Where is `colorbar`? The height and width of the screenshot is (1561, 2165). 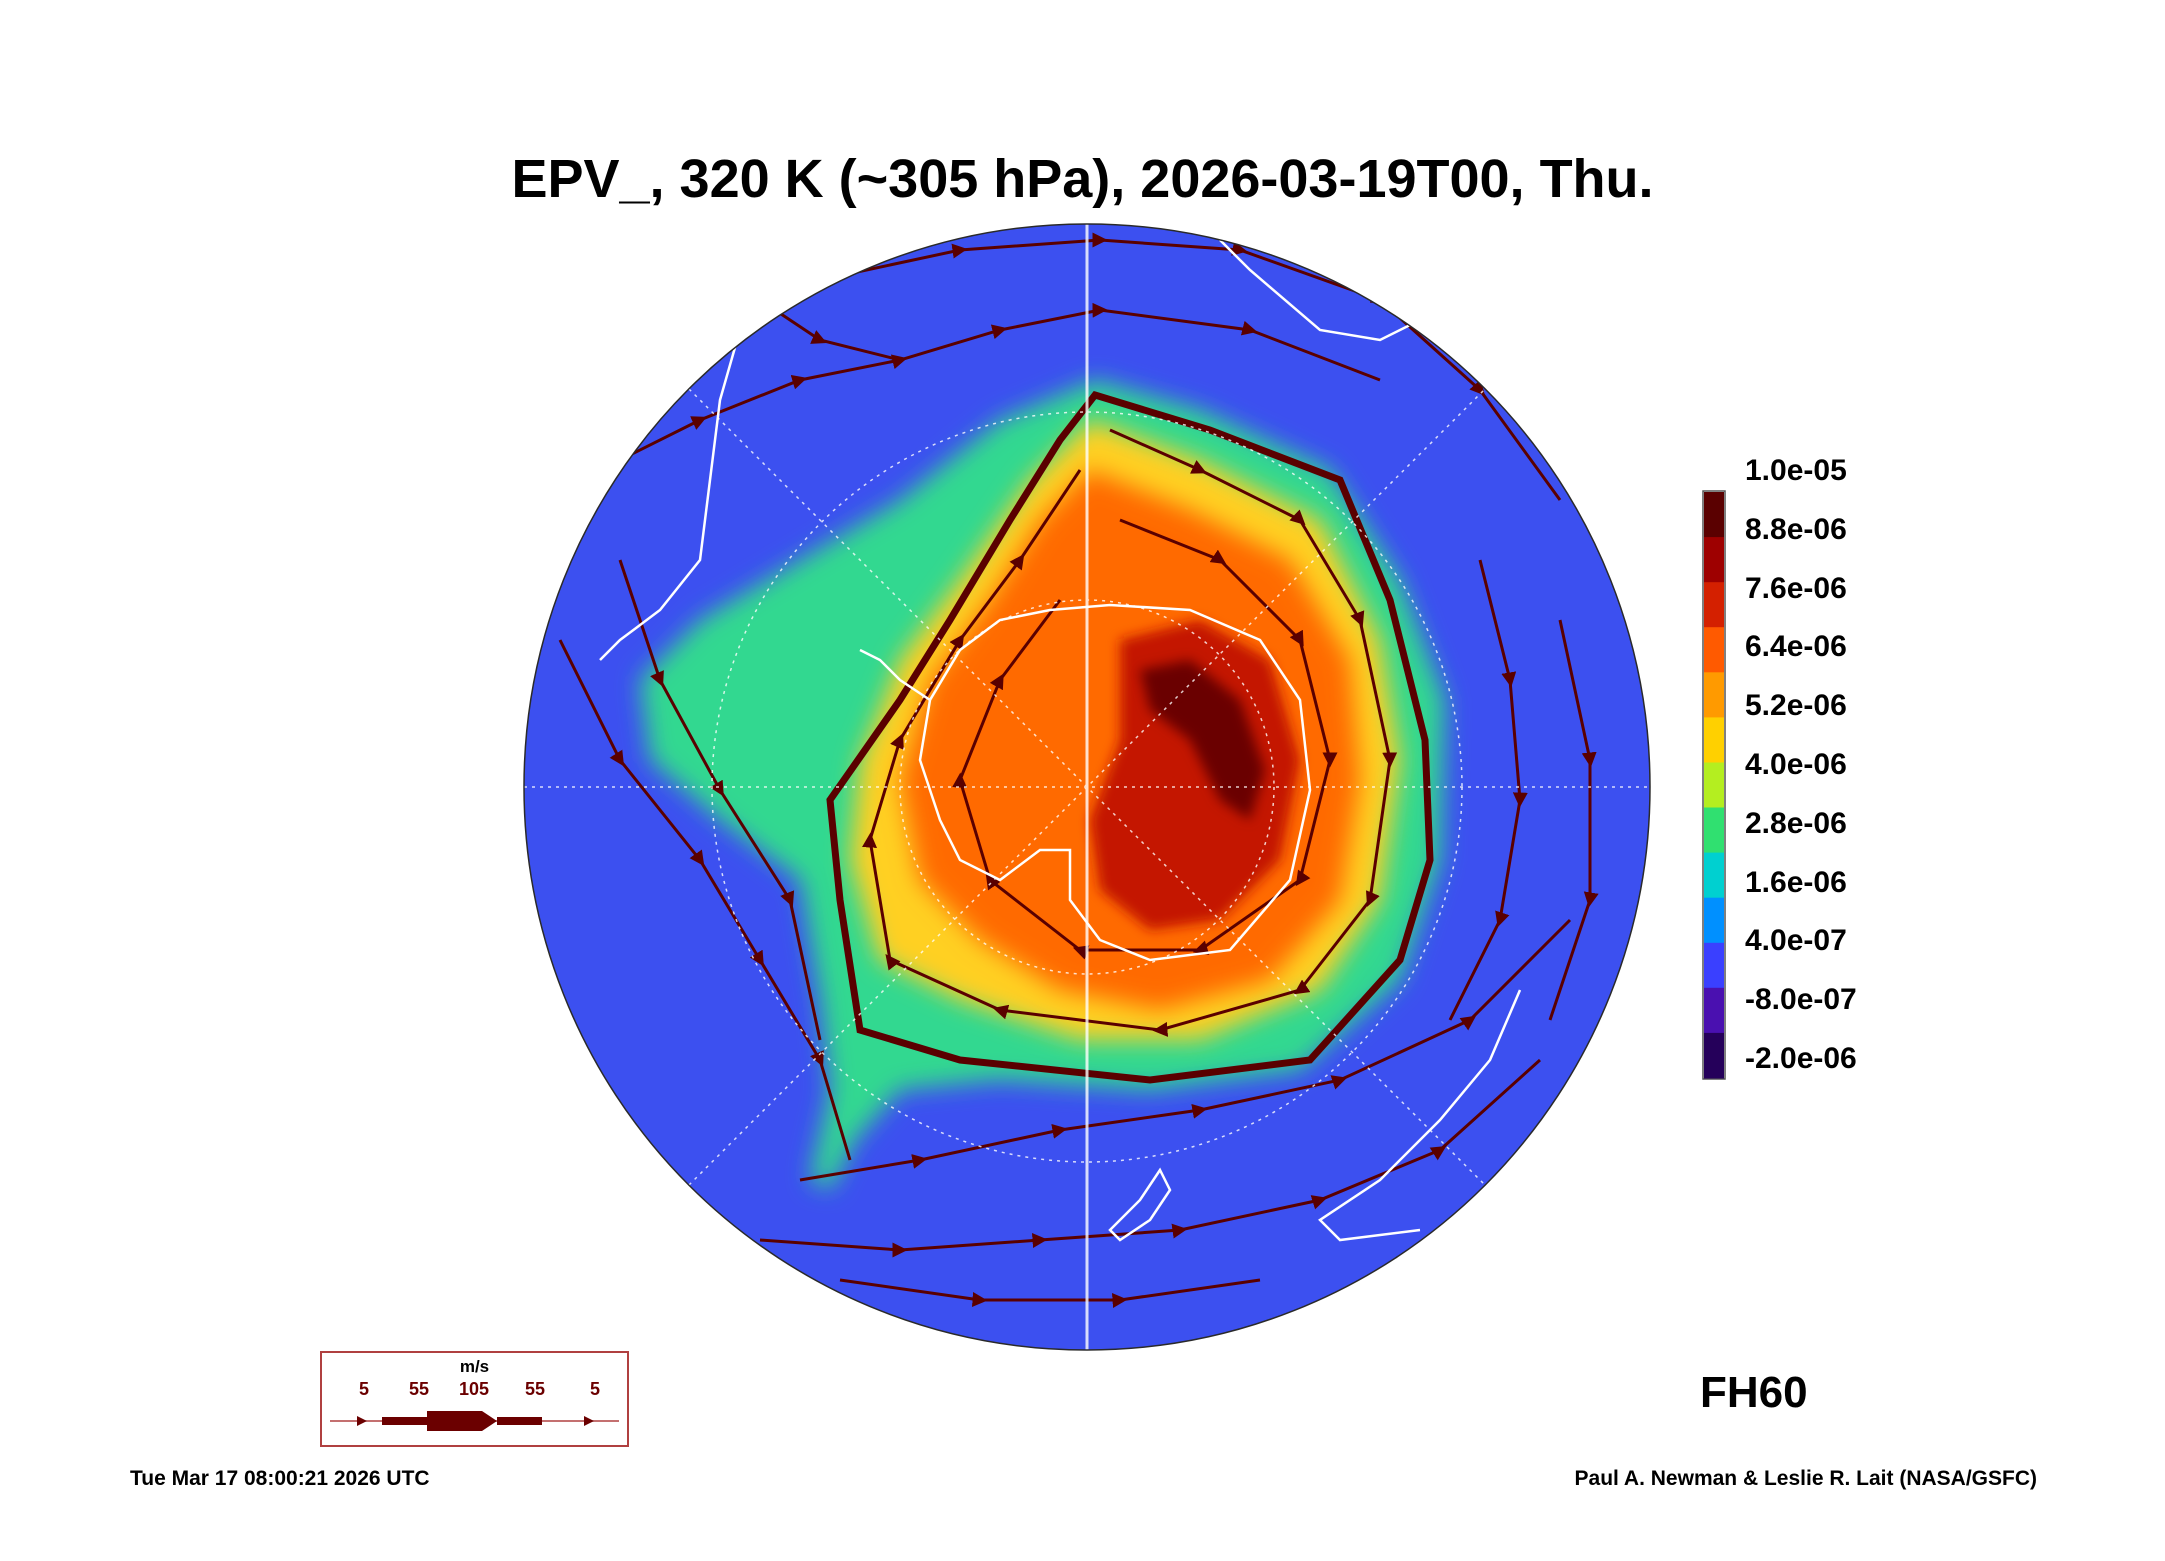
colorbar is located at coordinates (1714, 785).